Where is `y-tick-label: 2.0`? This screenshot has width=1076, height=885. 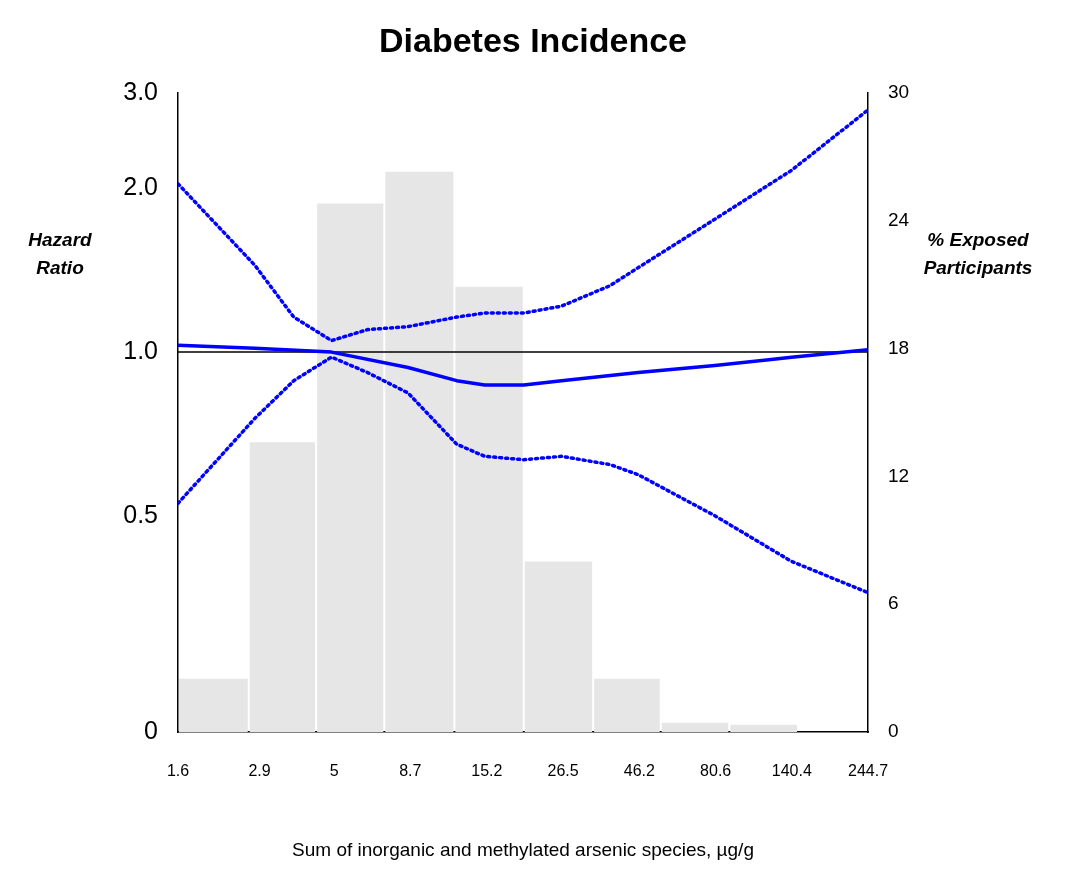
y-tick-label: 2.0 is located at coordinates (140, 186).